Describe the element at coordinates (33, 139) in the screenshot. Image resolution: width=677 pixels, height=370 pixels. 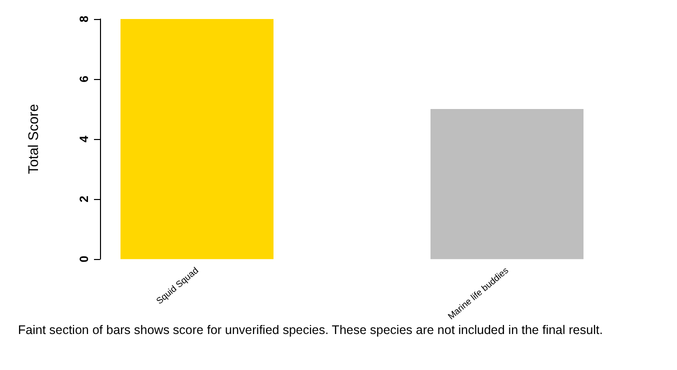
I see `y-axis-title: Total Score` at that location.